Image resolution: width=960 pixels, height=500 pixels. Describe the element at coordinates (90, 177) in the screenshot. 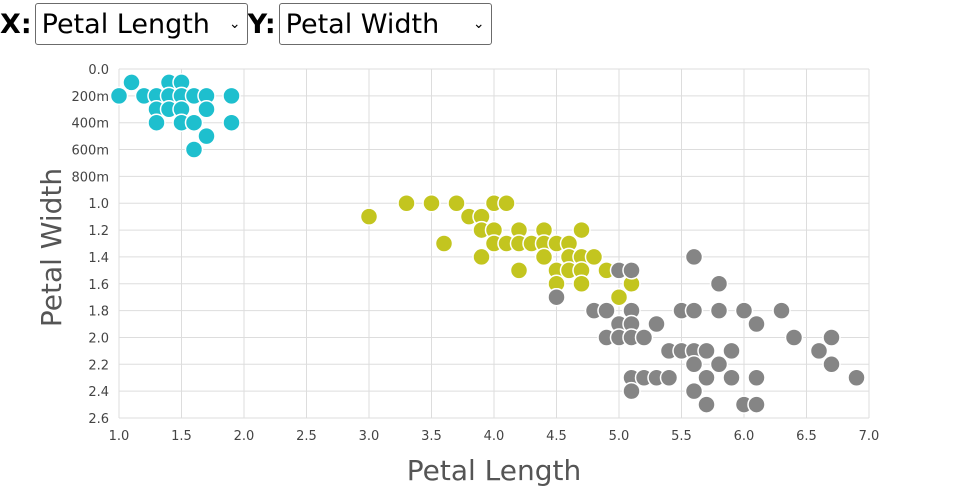

I see `y-tick-label: 800m` at that location.